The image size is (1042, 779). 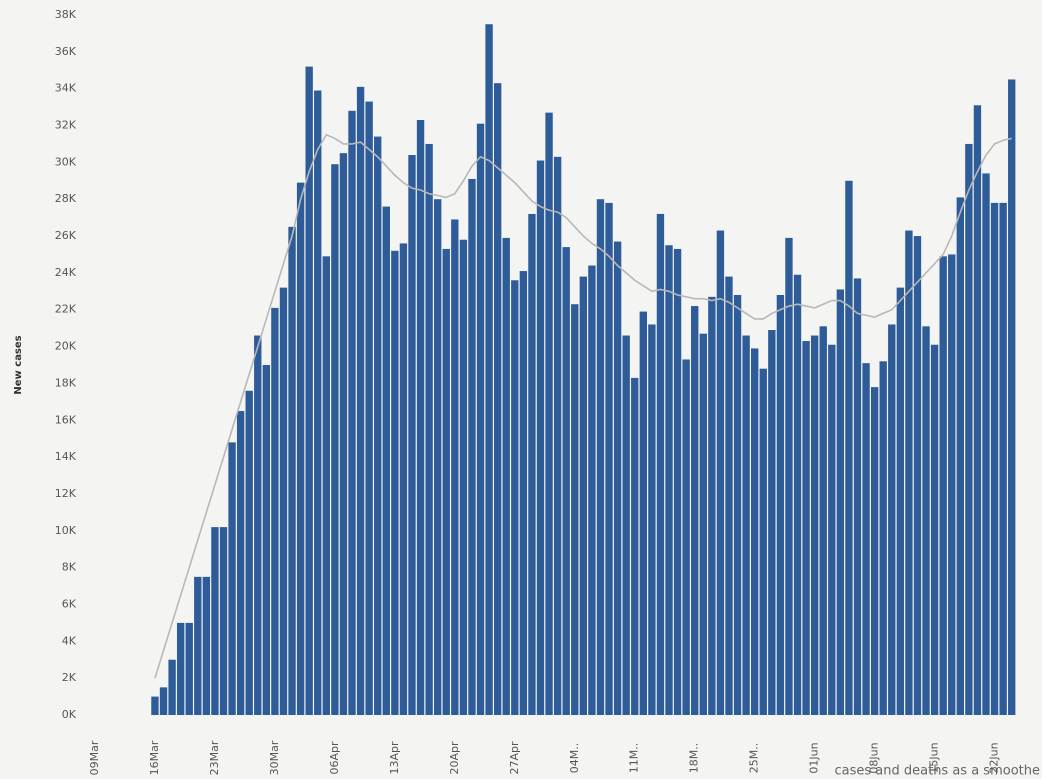 What do you see at coordinates (66, 198) in the screenshot?
I see `y-tick-label: 28K` at bounding box center [66, 198].